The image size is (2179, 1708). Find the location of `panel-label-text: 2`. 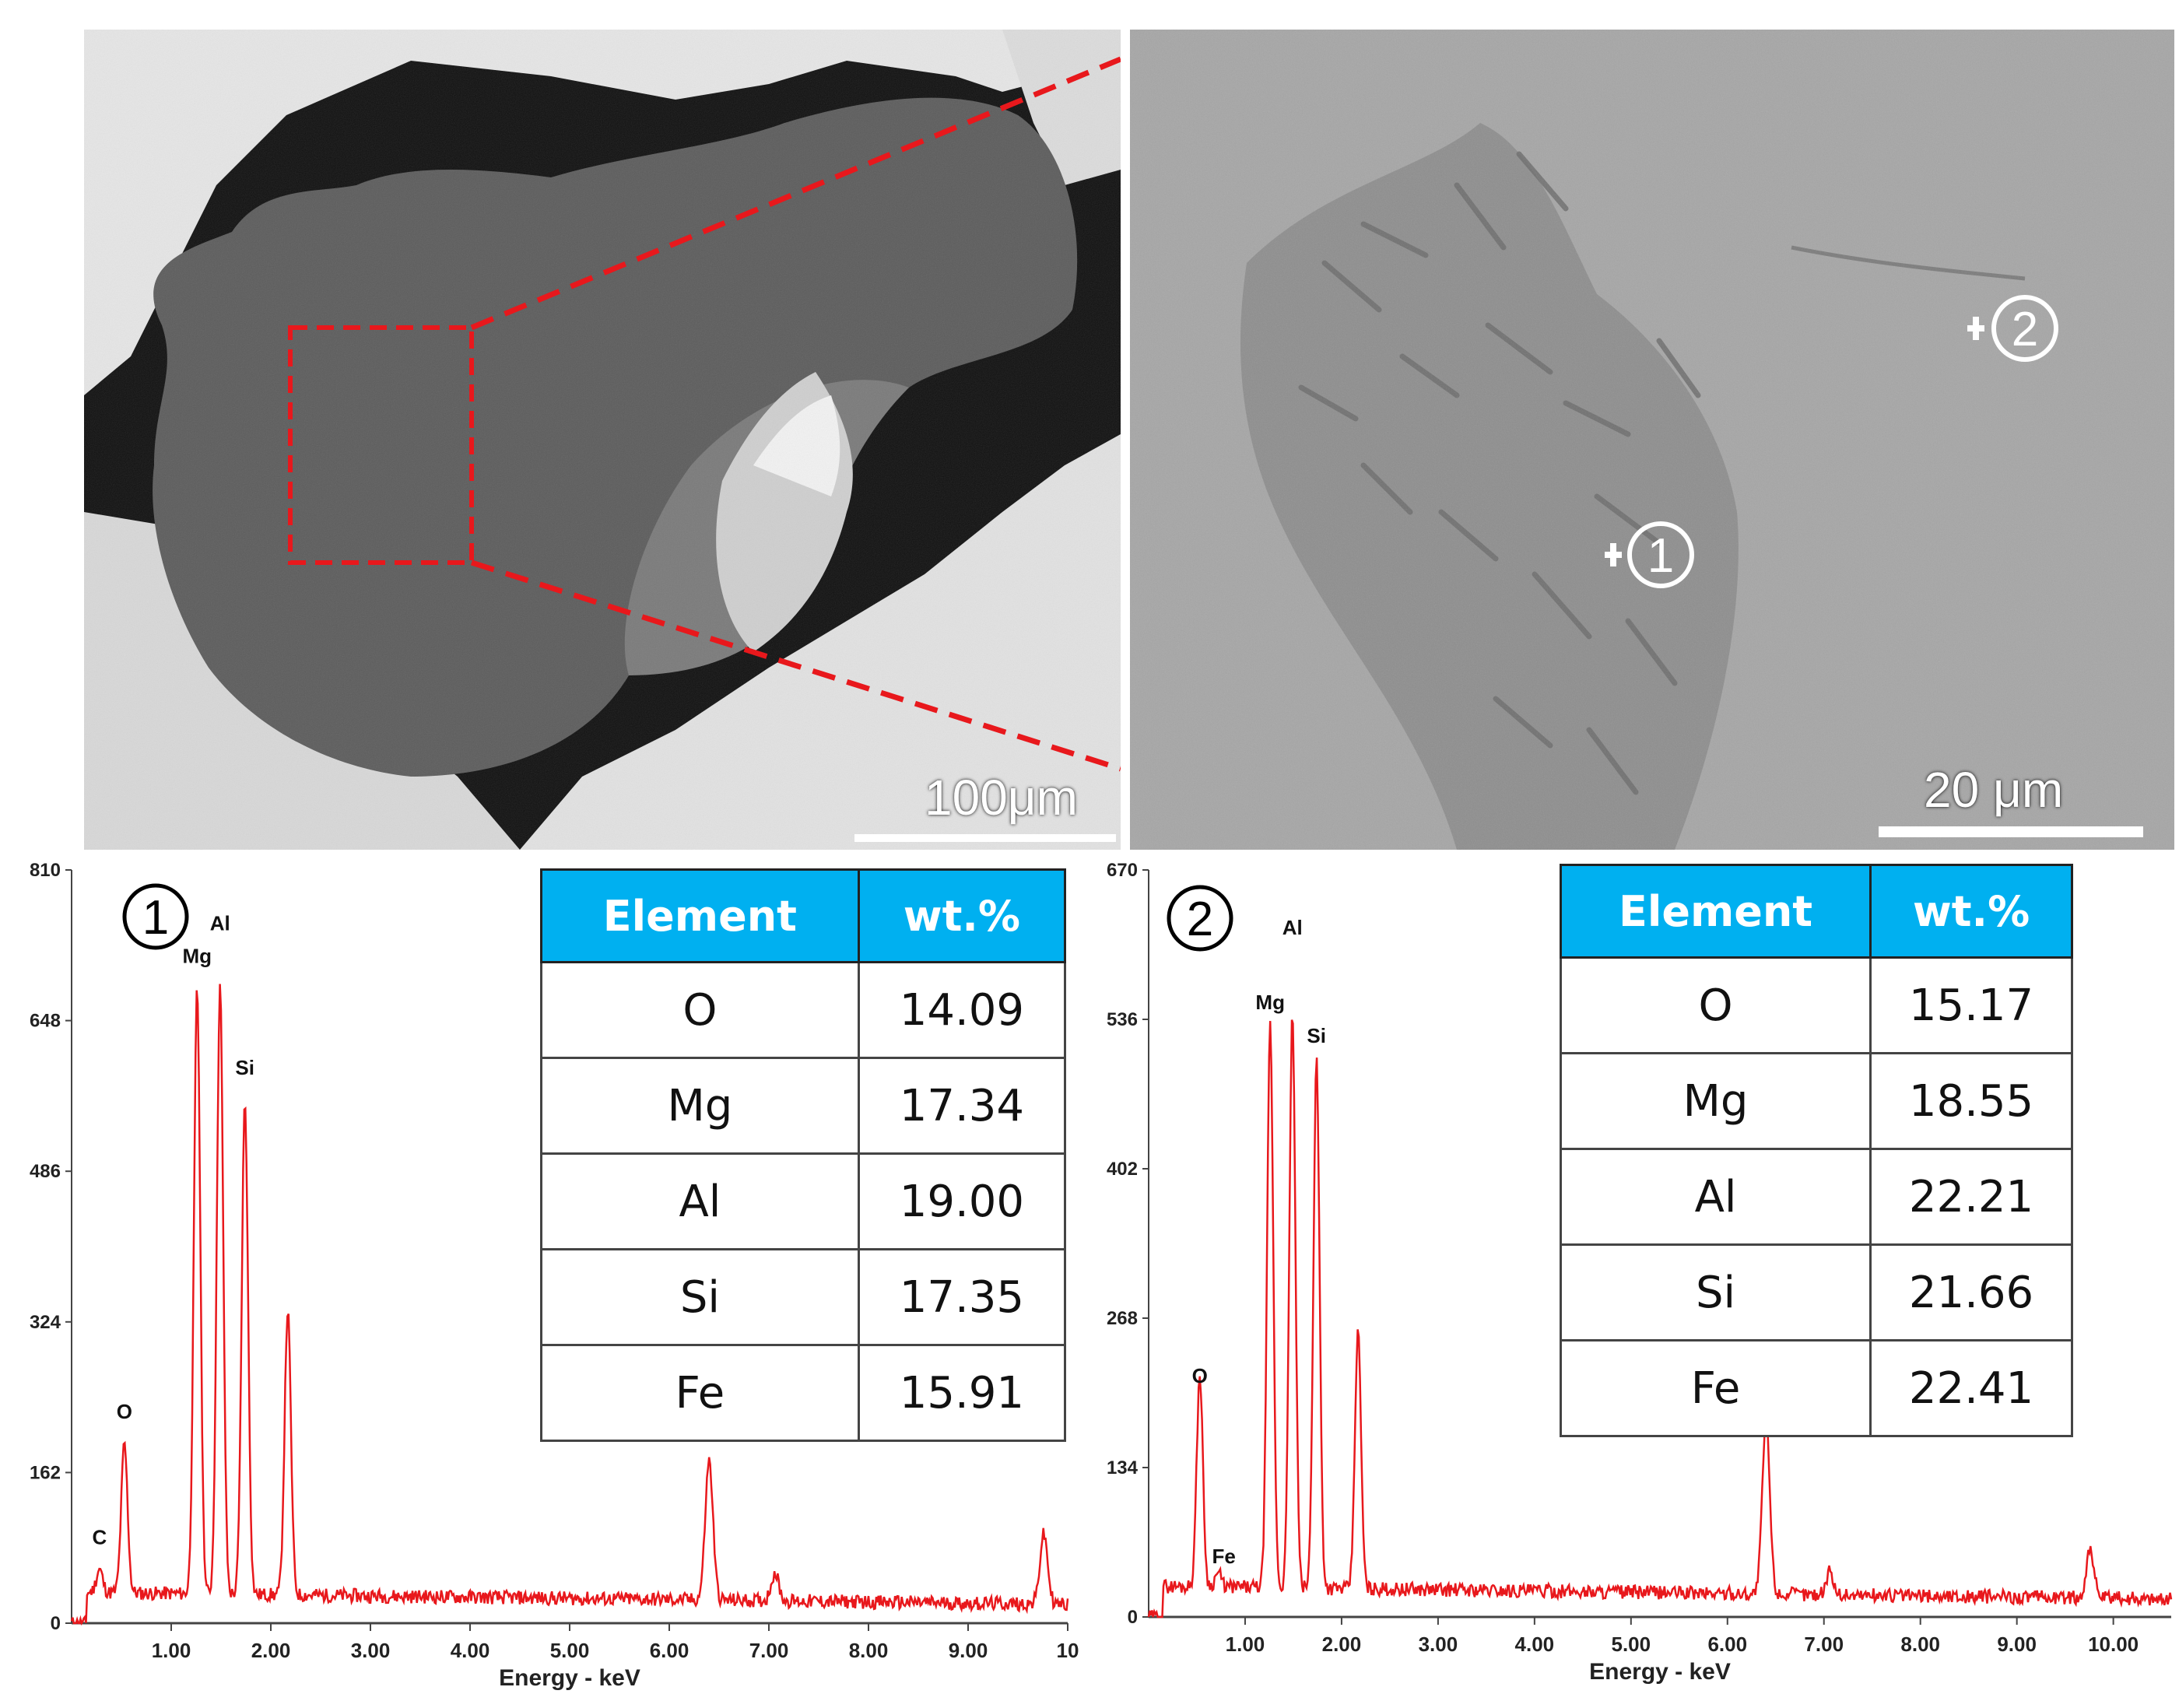

panel-label-text: 2 is located at coordinates (1200, 920).